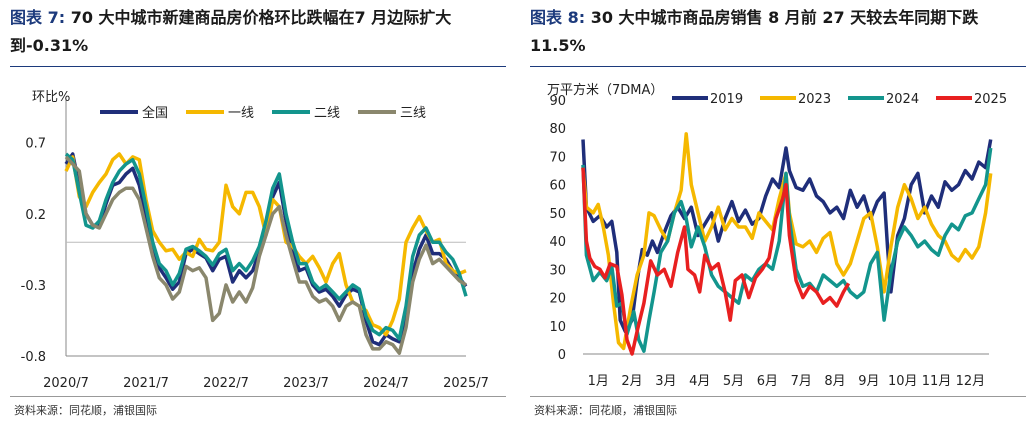 This screenshot has width=1032, height=424. I want to click on x-tick-label: 8月, so click(834, 381).